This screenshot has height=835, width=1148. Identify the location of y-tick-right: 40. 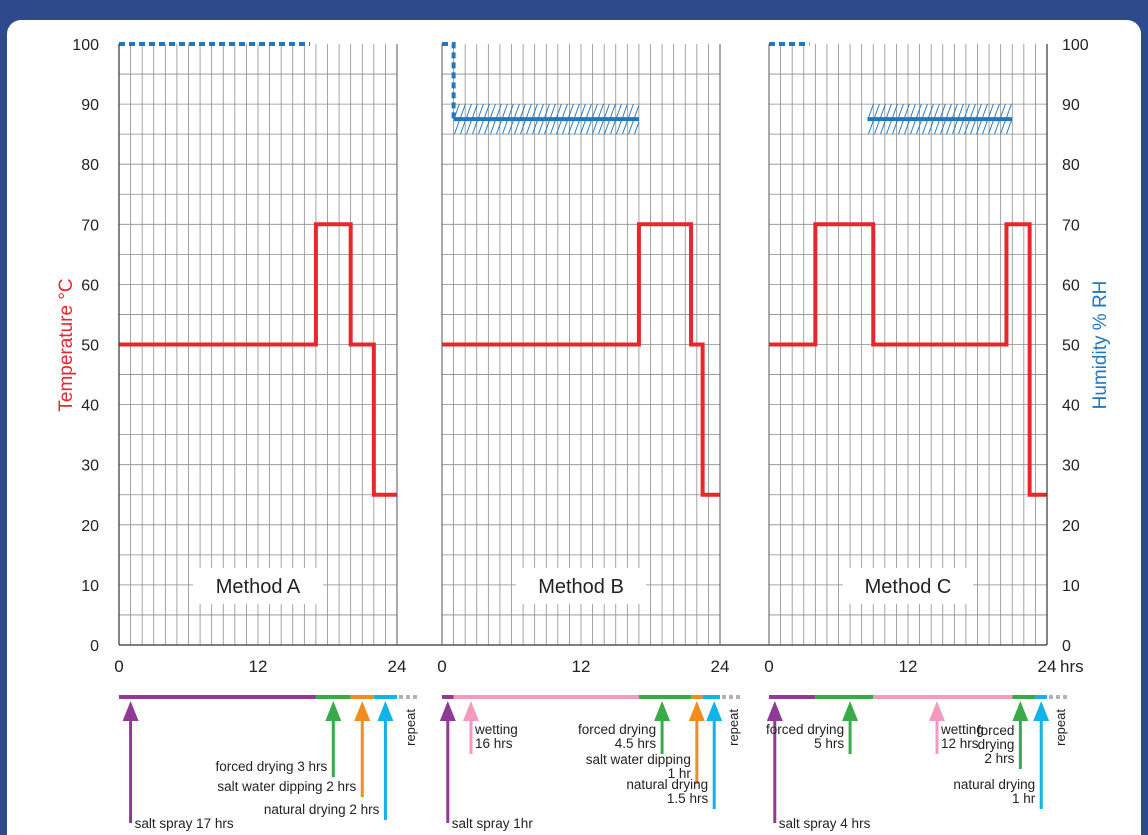
(1071, 406).